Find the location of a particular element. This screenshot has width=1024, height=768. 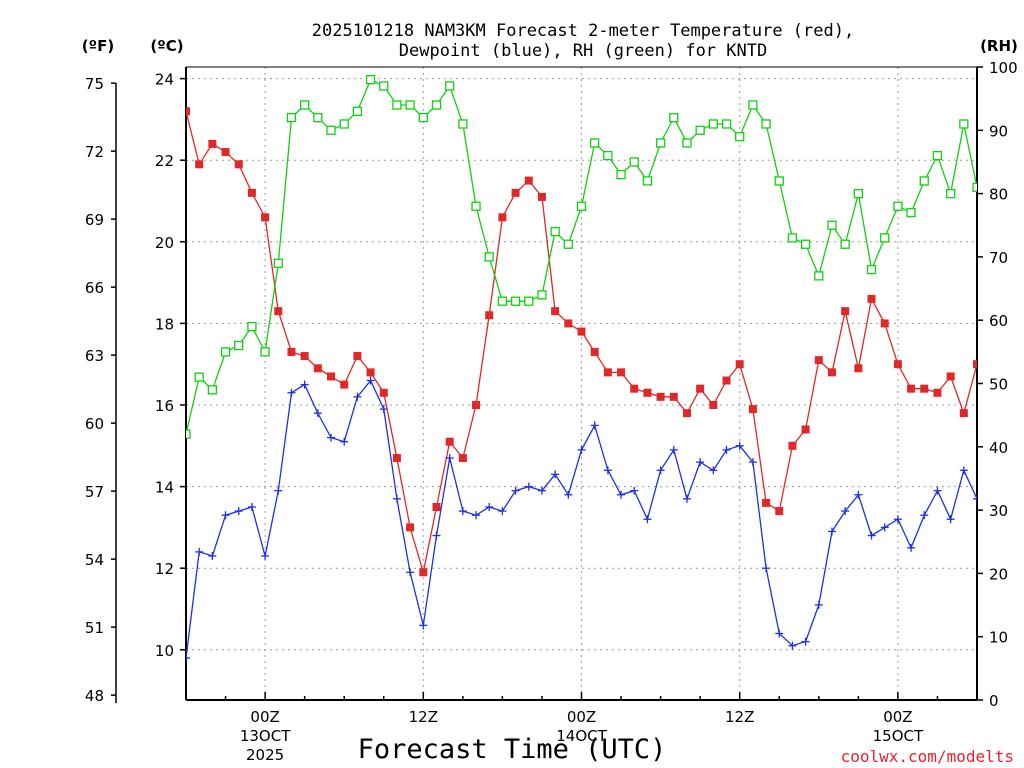

celsius-tick-label: 10 is located at coordinates (164, 651).